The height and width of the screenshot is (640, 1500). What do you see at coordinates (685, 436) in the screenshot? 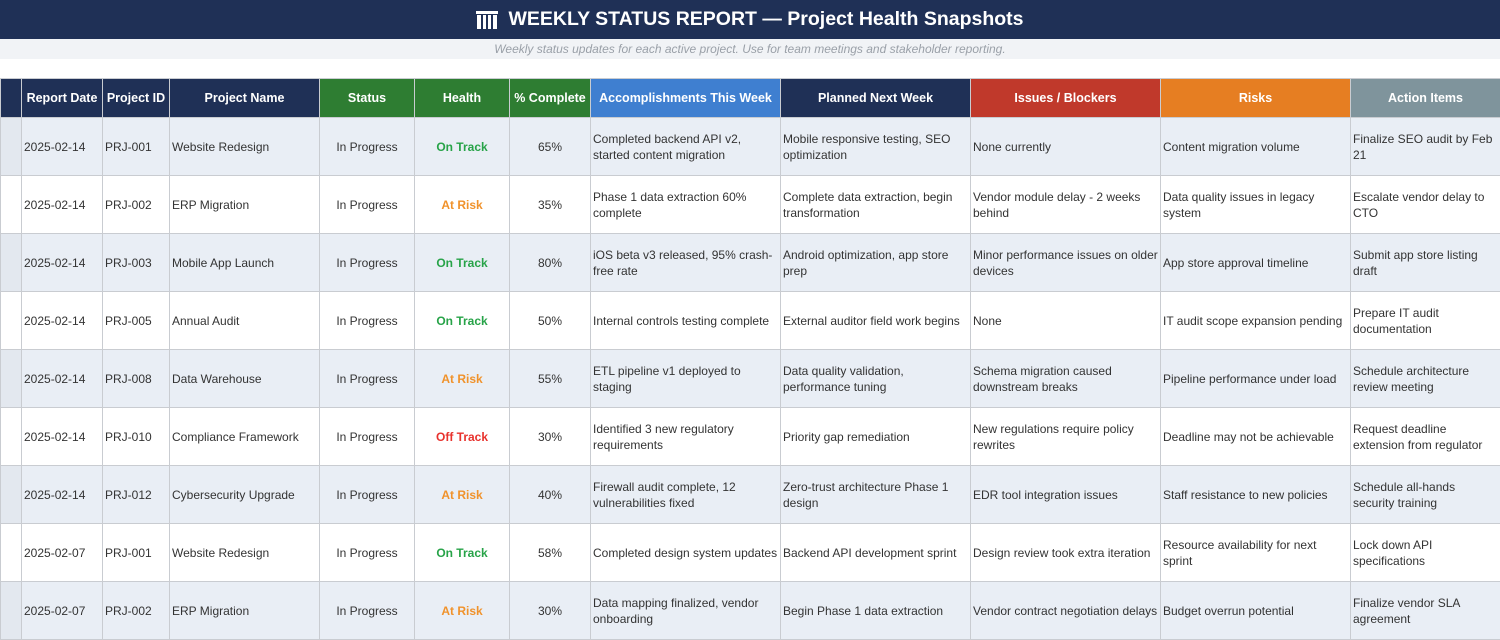
I see `accomplishments-cell: Identified 3 new regulatory requirements` at bounding box center [685, 436].